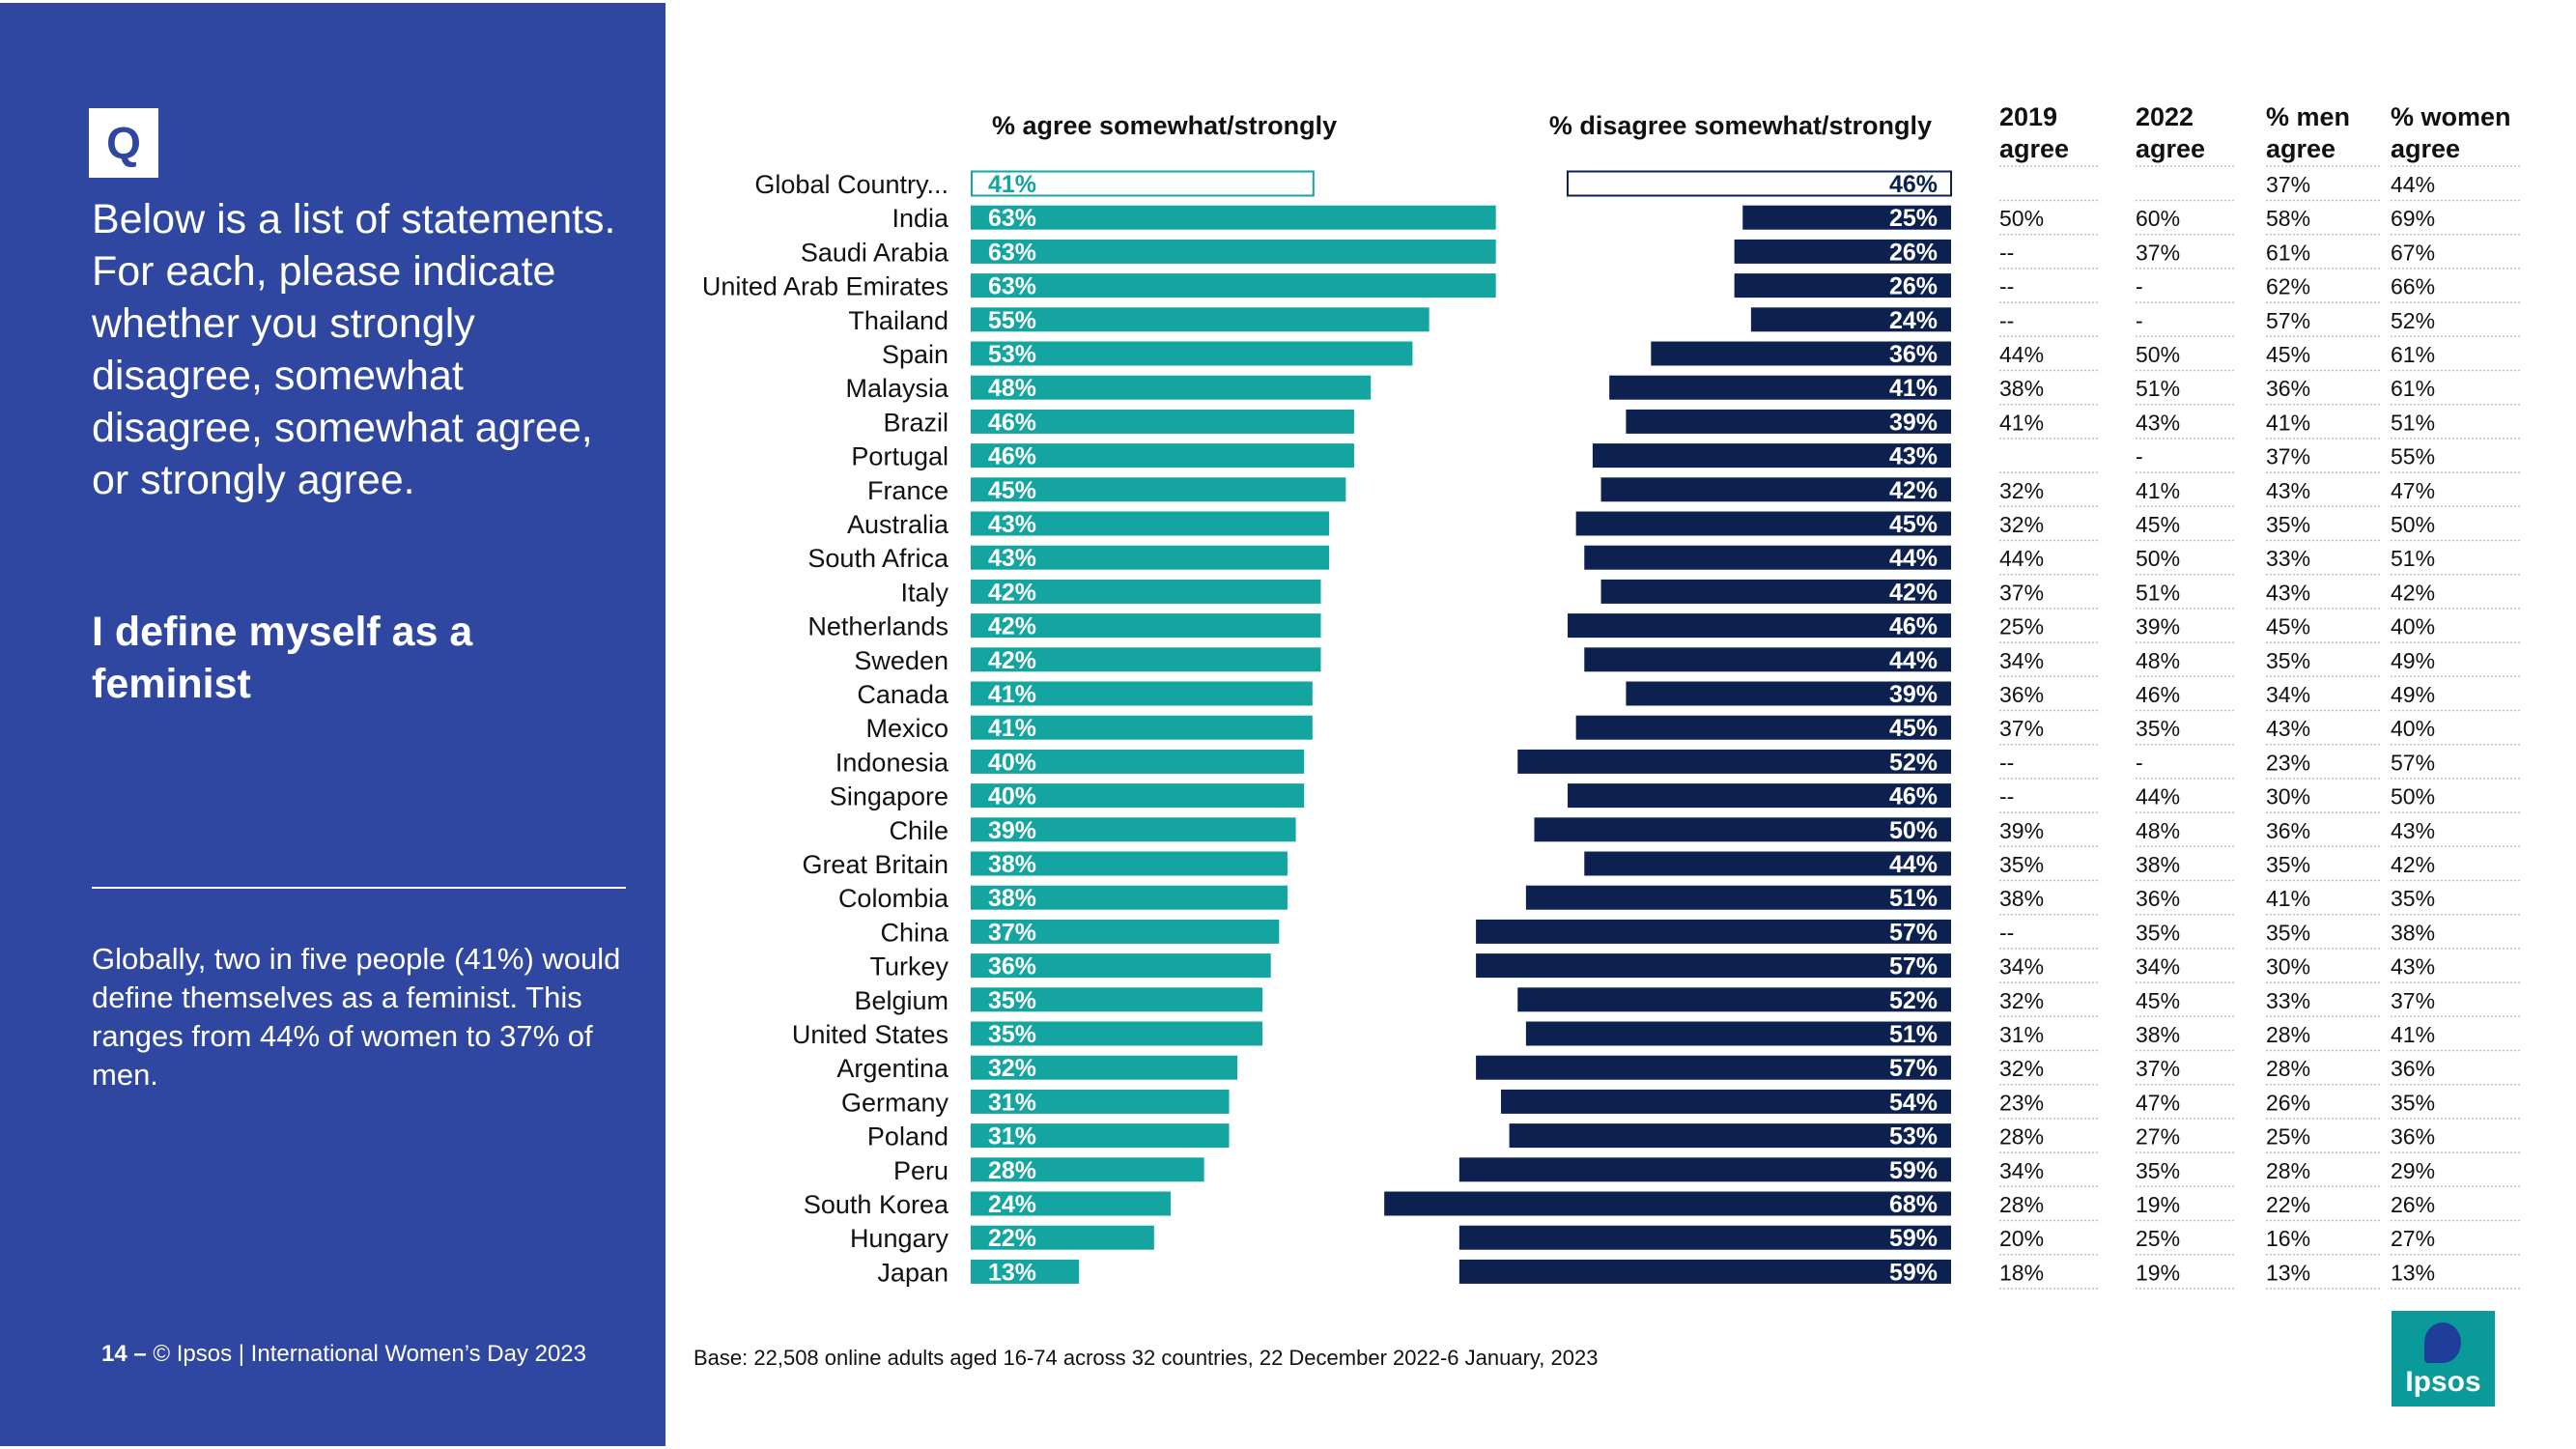 Image resolution: width=2576 pixels, height=1449 pixels. What do you see at coordinates (2413, 456) in the screenshot?
I see `table-cell-women: 55%` at bounding box center [2413, 456].